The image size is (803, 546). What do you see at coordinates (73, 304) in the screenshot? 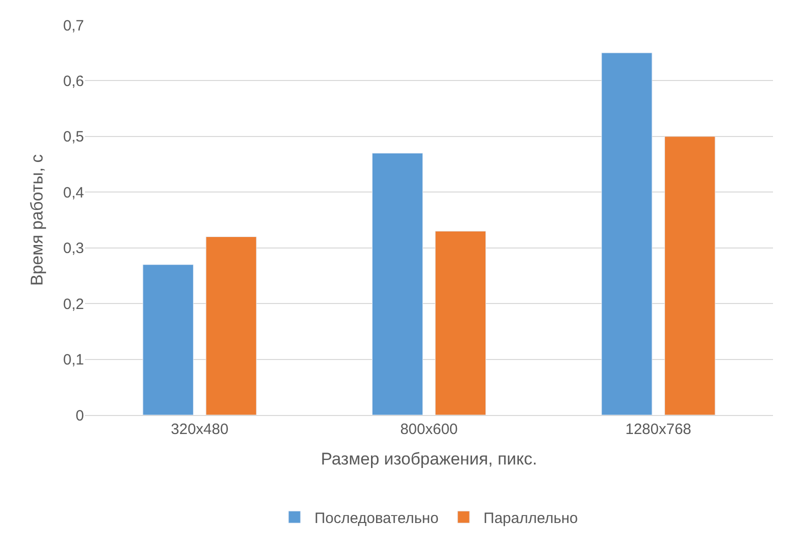
I see `y-tick-label: 0,2` at bounding box center [73, 304].